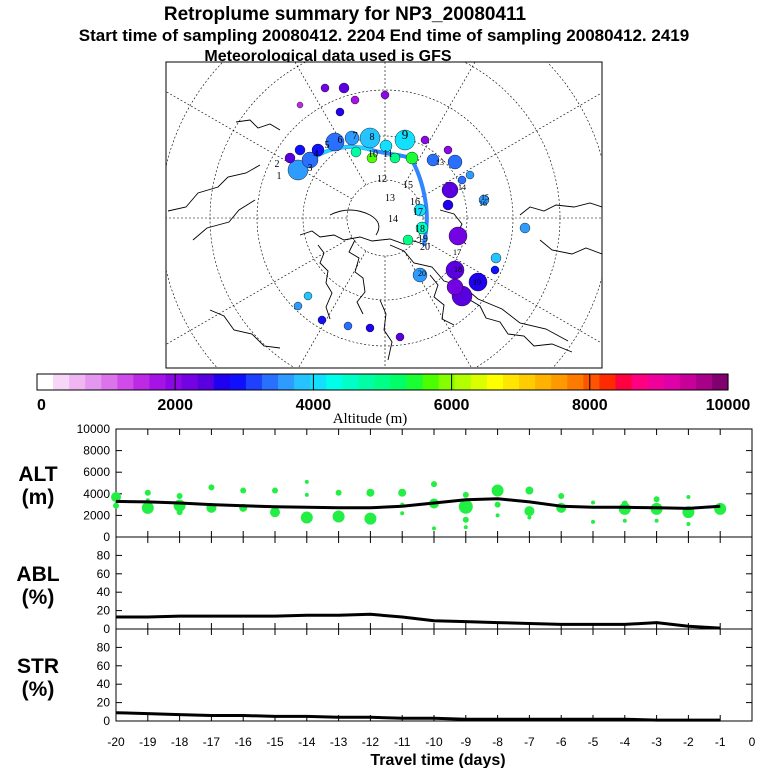 The height and width of the screenshot is (768, 768). Describe the element at coordinates (624, 742) in the screenshot. I see `x-tick-label: -4` at that location.